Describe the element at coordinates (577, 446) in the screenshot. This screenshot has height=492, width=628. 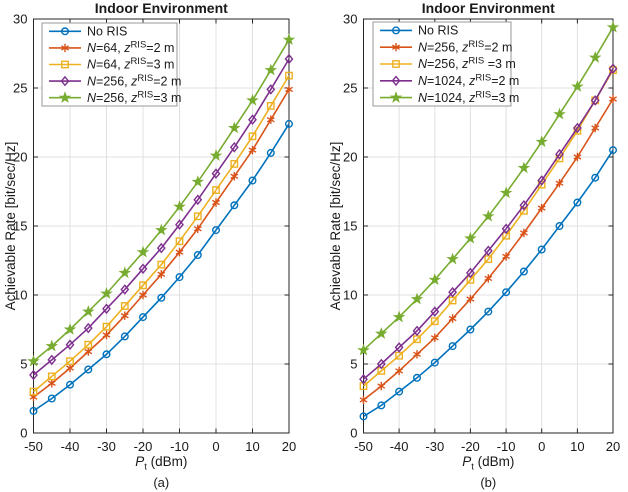
I see `x-tick-label: 10` at that location.